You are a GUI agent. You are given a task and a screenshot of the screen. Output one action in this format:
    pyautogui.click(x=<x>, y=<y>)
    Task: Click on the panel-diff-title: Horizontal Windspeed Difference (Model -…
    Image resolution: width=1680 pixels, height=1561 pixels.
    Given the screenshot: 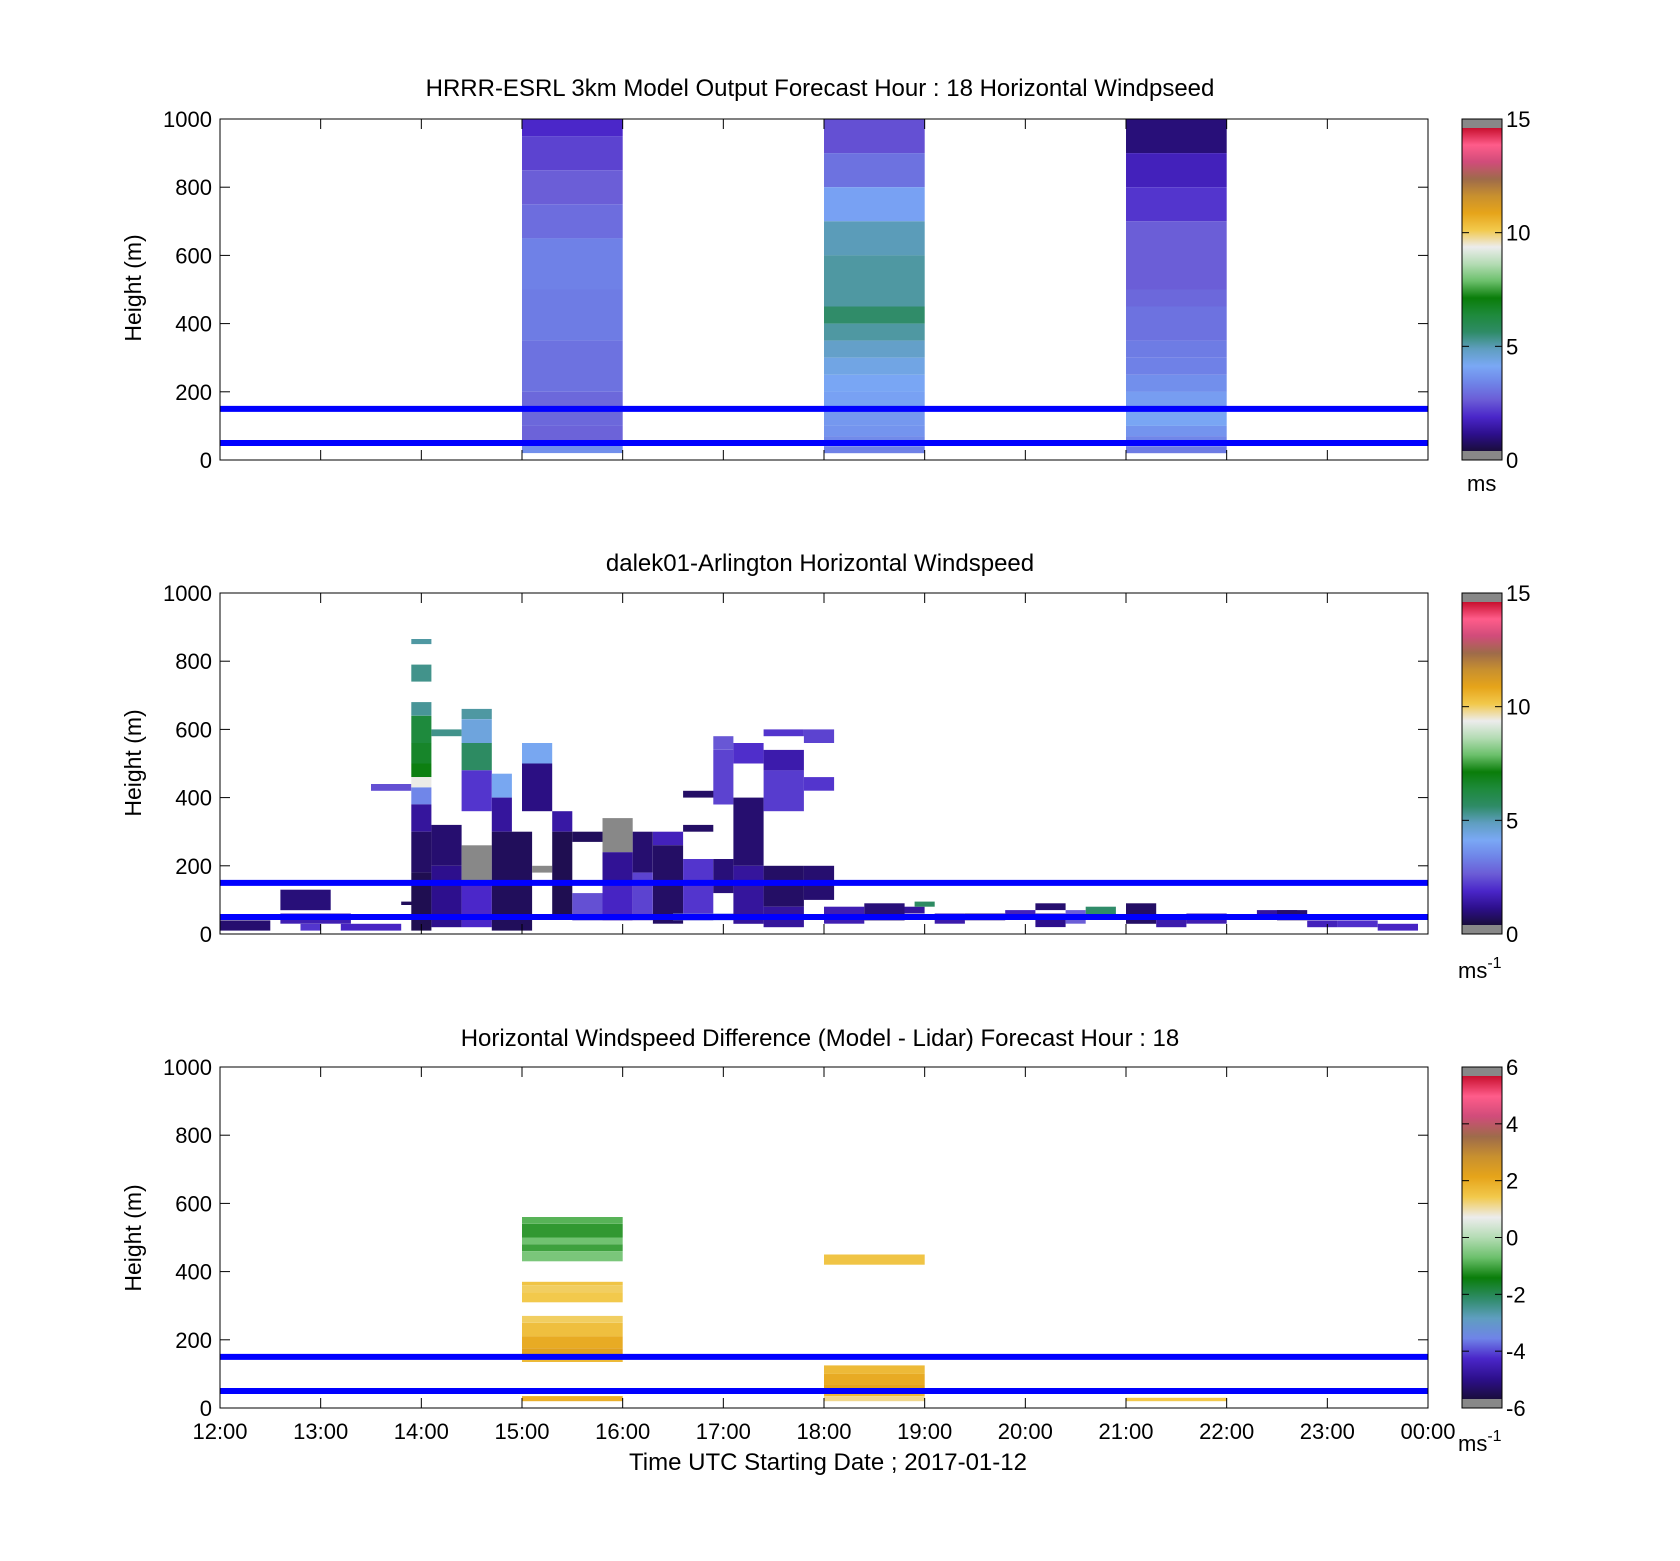 What is the action you would take?
    pyautogui.click(x=820, y=1038)
    